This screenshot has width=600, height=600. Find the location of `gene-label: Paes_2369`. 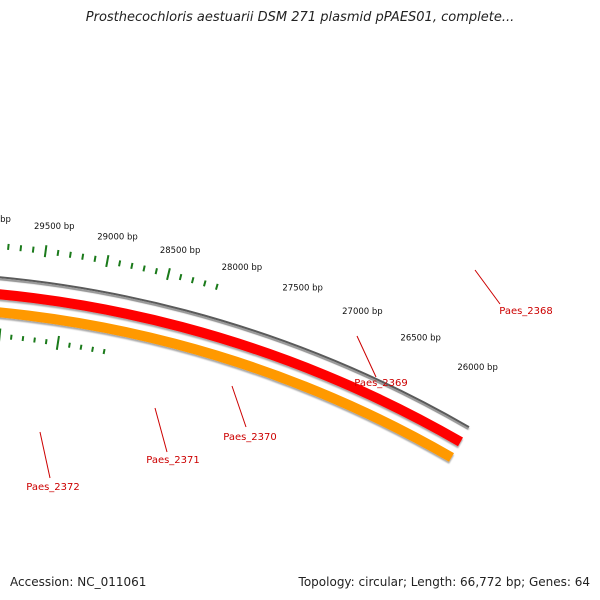

gene-label: Paes_2369 is located at coordinates (381, 383).